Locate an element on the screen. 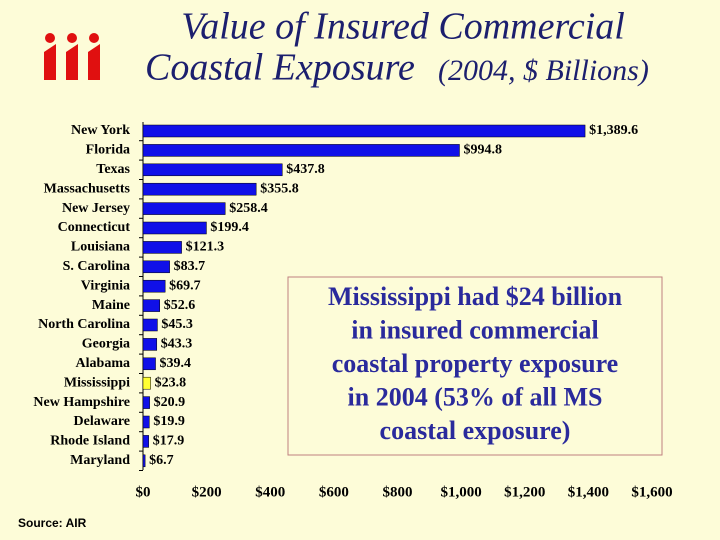 Image resolution: width=720 pixels, height=540 pixels. y-tick-label: New Hampshire is located at coordinates (81, 402).